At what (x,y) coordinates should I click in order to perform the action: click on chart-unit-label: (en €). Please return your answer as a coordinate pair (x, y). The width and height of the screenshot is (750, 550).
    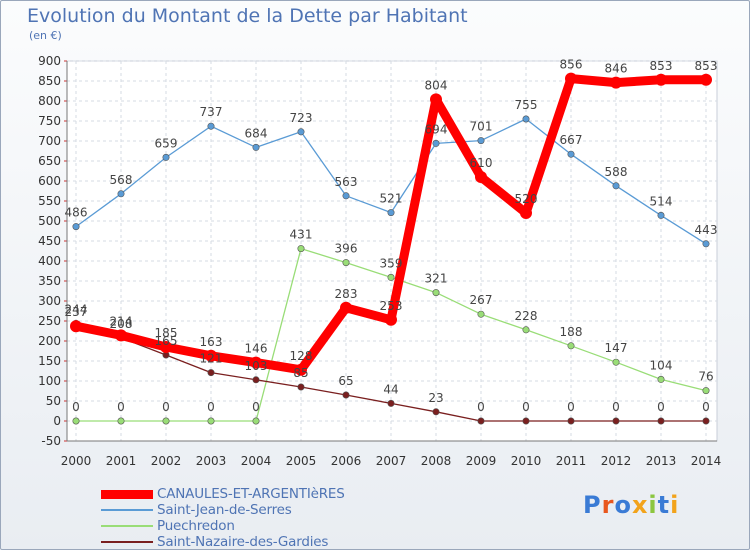
    Looking at the image, I should click on (45, 35).